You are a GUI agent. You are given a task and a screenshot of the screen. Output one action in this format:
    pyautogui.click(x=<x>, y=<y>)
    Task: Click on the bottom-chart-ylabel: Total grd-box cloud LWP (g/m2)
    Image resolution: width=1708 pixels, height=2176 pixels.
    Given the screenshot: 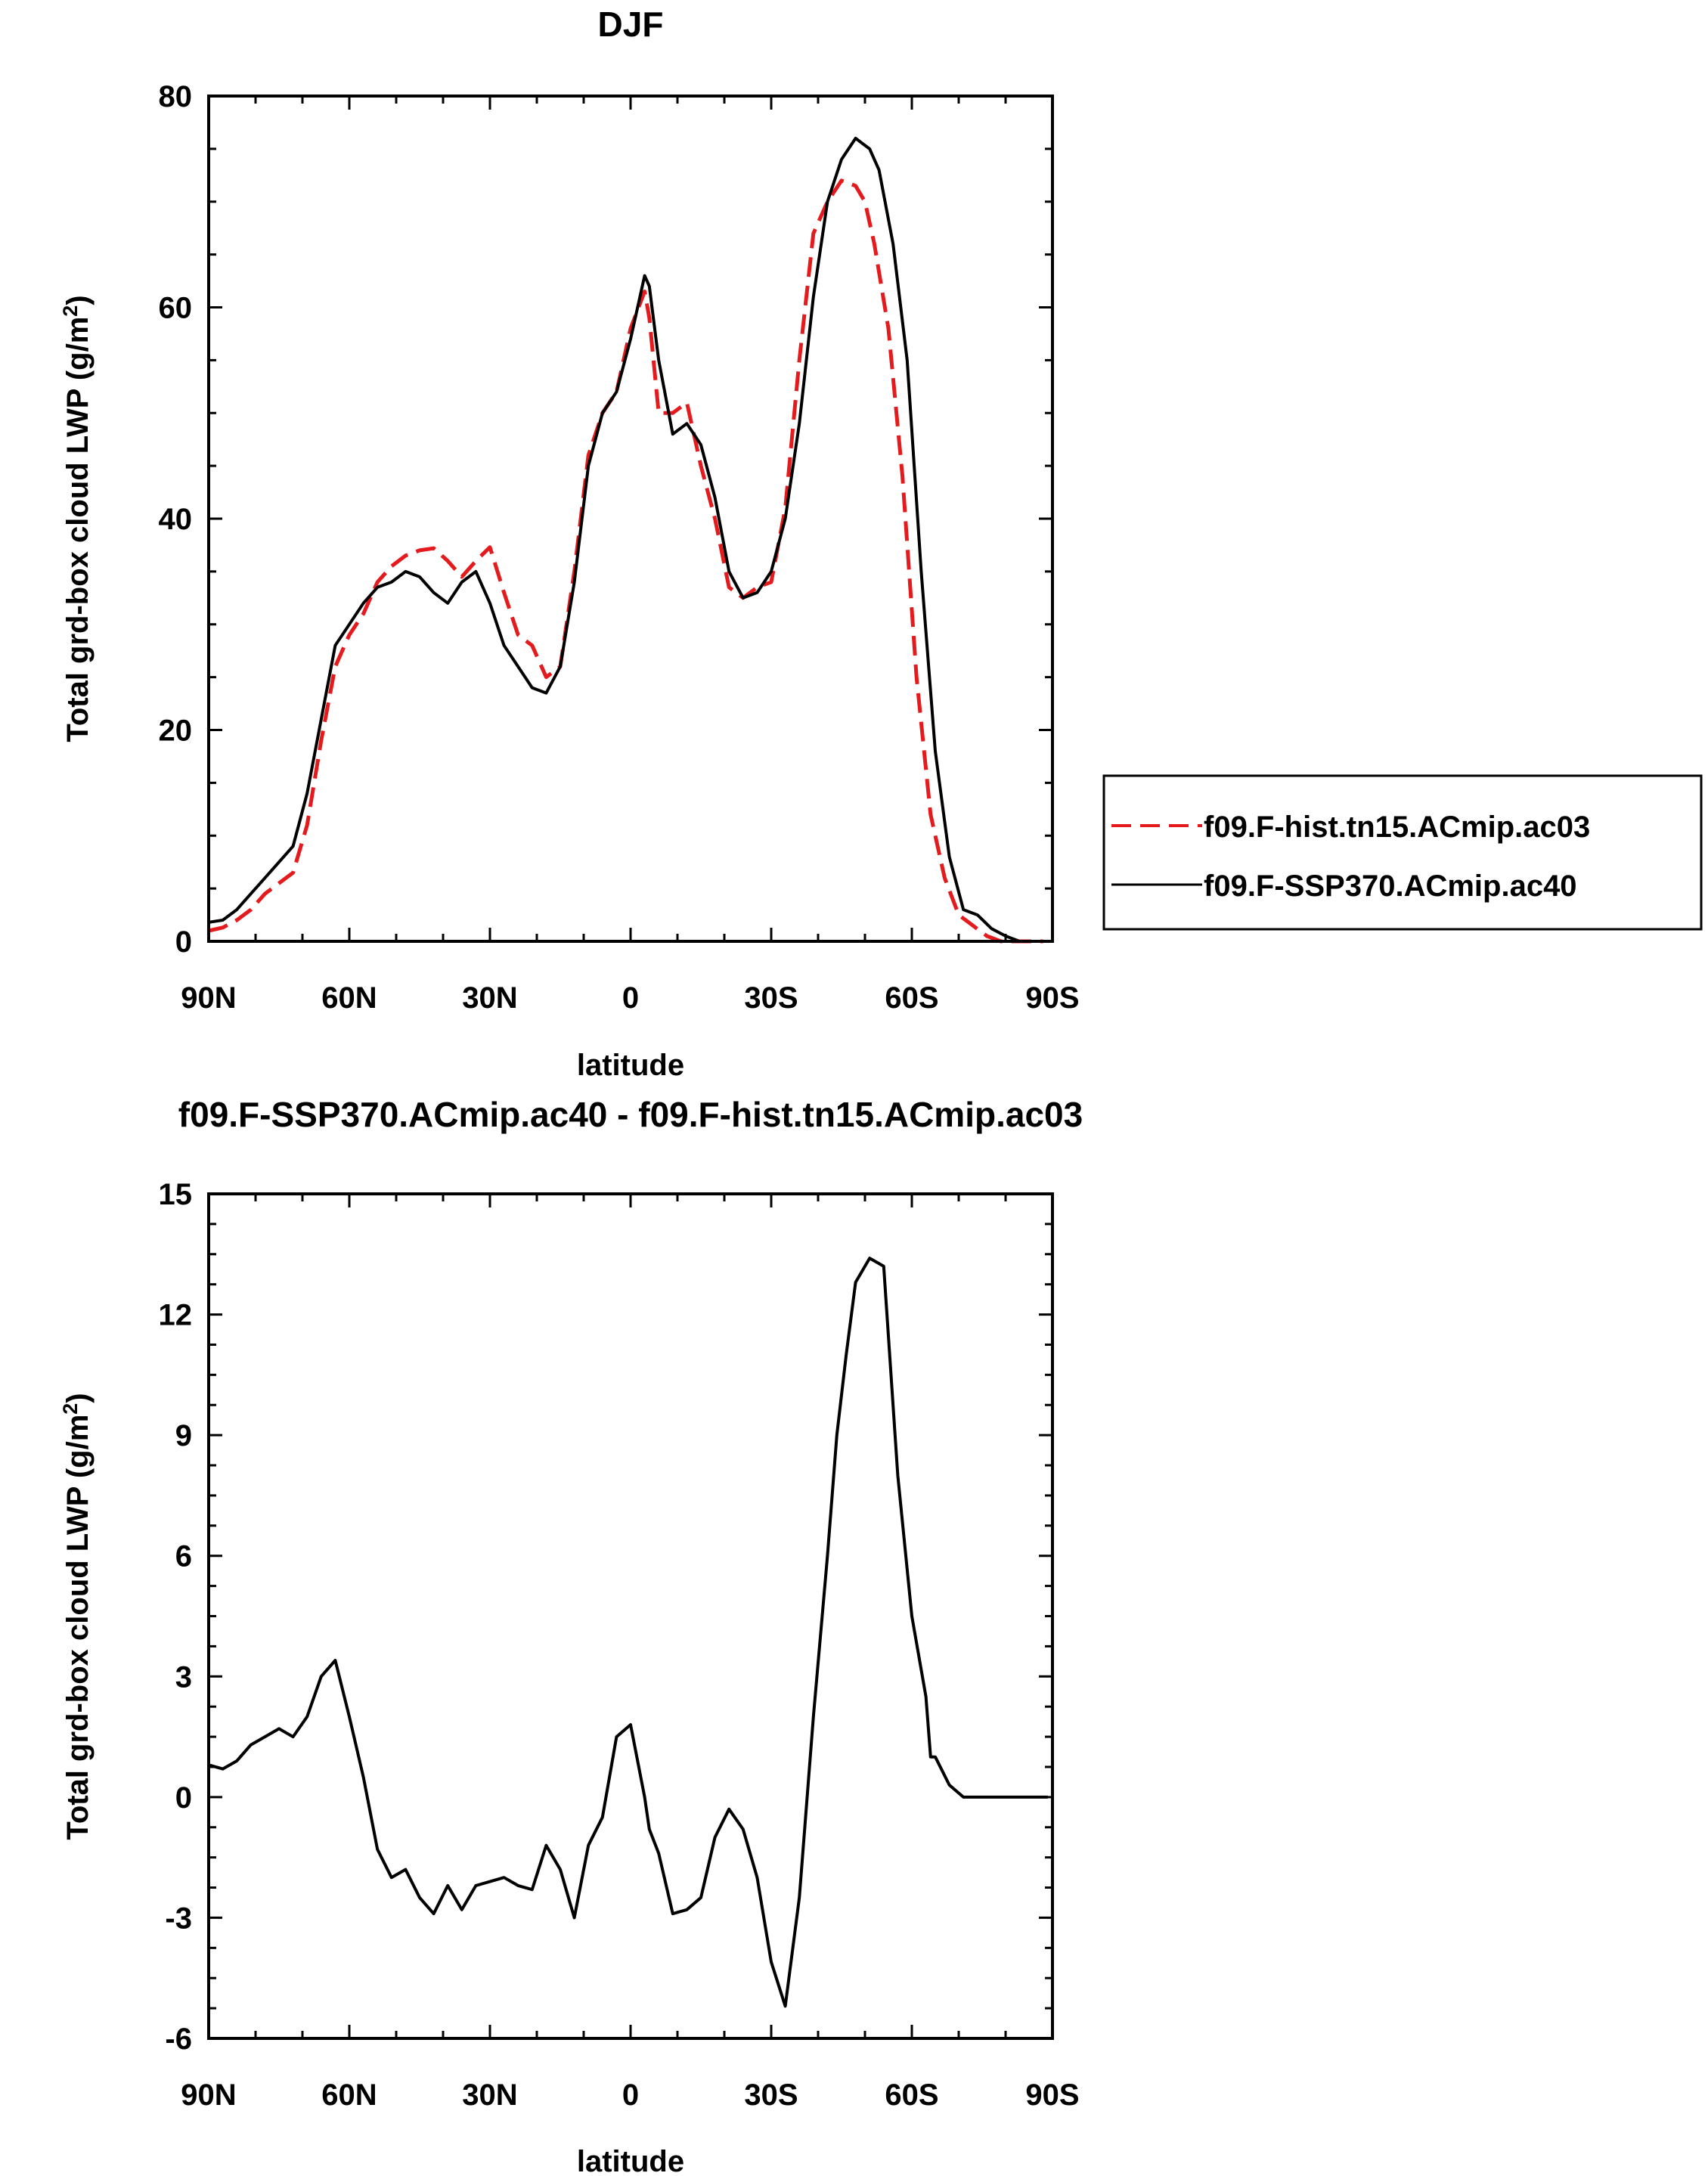 What is the action you would take?
    pyautogui.click(x=77, y=1616)
    